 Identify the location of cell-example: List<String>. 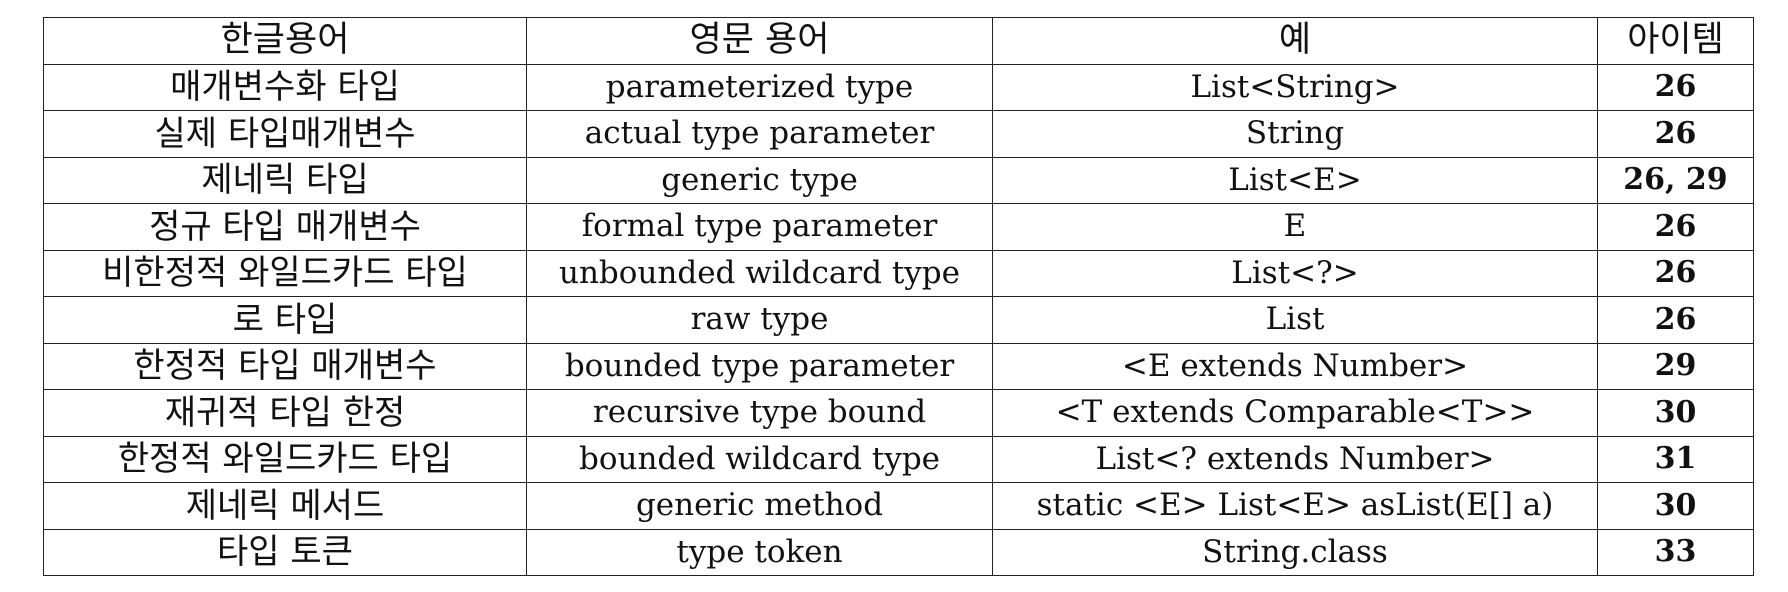
(1295, 87).